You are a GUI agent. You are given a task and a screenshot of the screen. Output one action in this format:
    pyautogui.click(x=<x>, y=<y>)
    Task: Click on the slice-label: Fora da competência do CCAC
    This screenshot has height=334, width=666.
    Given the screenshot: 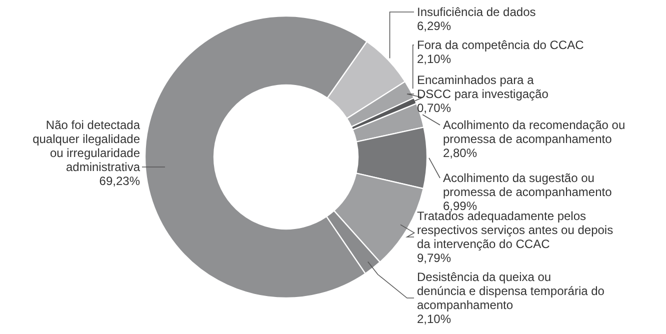 What is the action you would take?
    pyautogui.click(x=500, y=45)
    